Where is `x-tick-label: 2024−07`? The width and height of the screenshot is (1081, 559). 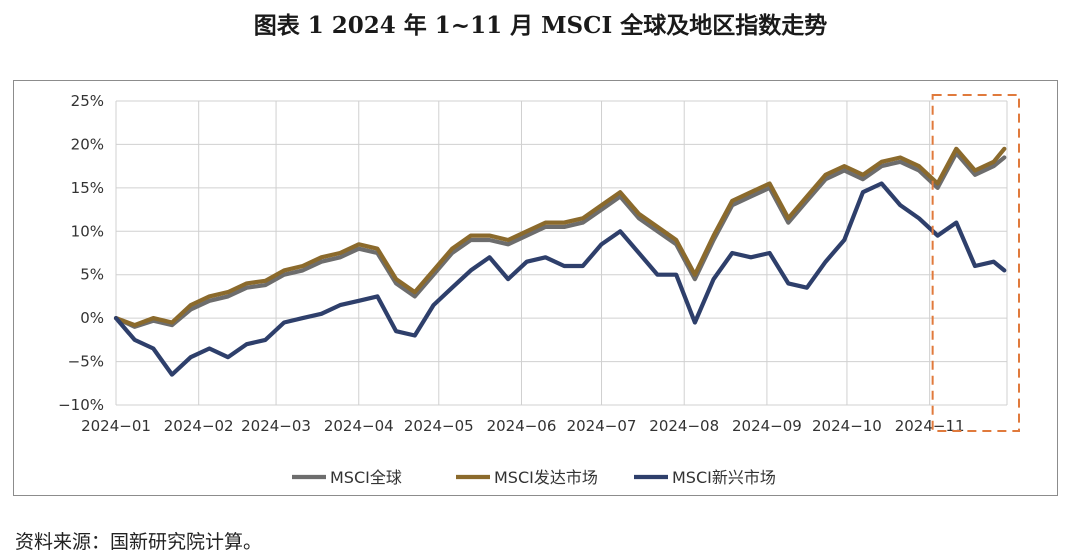
x-tick-label: 2024−07 is located at coordinates (602, 426).